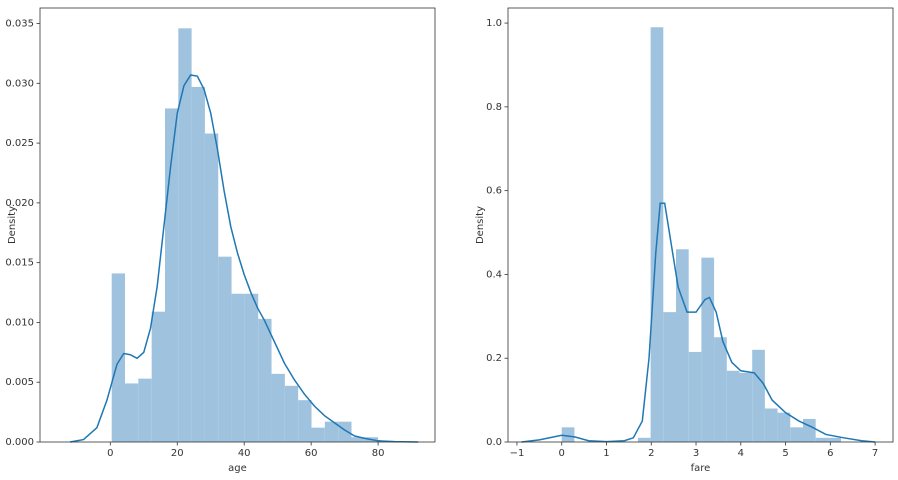 The image size is (898, 480). What do you see at coordinates (785, 453) in the screenshot?
I see `x-tick-label: 5` at bounding box center [785, 453].